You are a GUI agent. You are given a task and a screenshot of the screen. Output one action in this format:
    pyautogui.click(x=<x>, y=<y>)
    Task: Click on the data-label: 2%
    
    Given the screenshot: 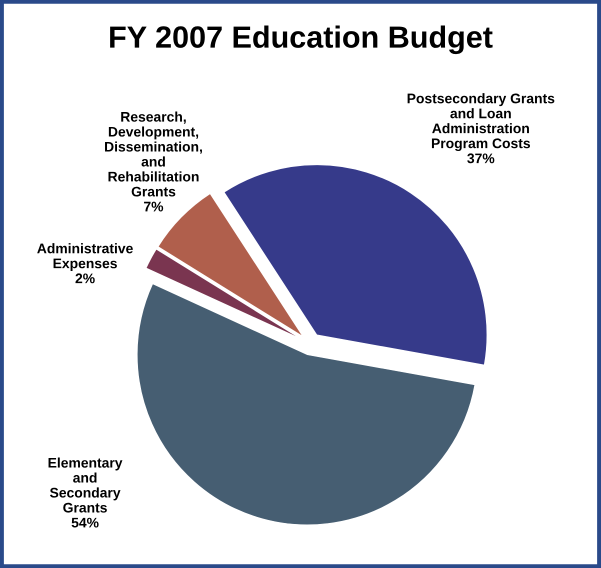 What is the action you would take?
    pyautogui.click(x=85, y=278)
    